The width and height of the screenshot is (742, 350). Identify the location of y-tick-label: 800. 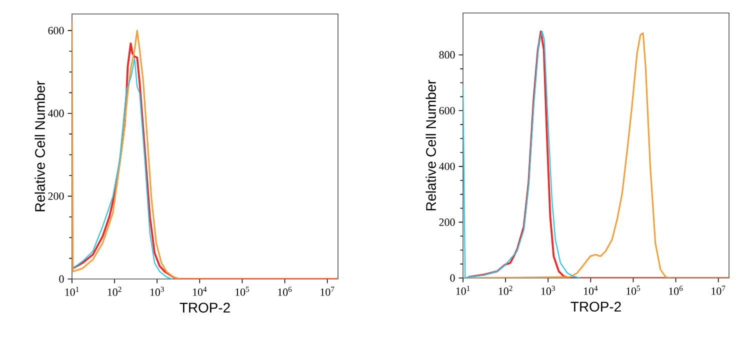
(447, 55).